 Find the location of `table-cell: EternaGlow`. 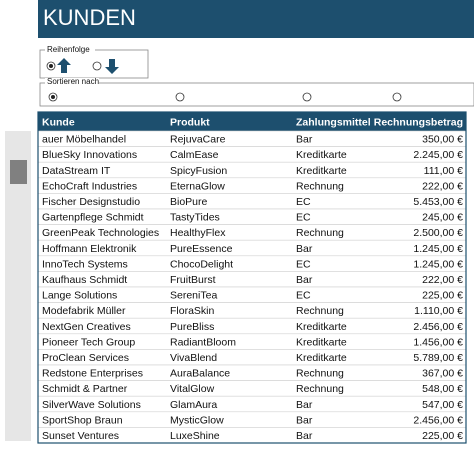

table-cell: EternaGlow is located at coordinates (197, 186).